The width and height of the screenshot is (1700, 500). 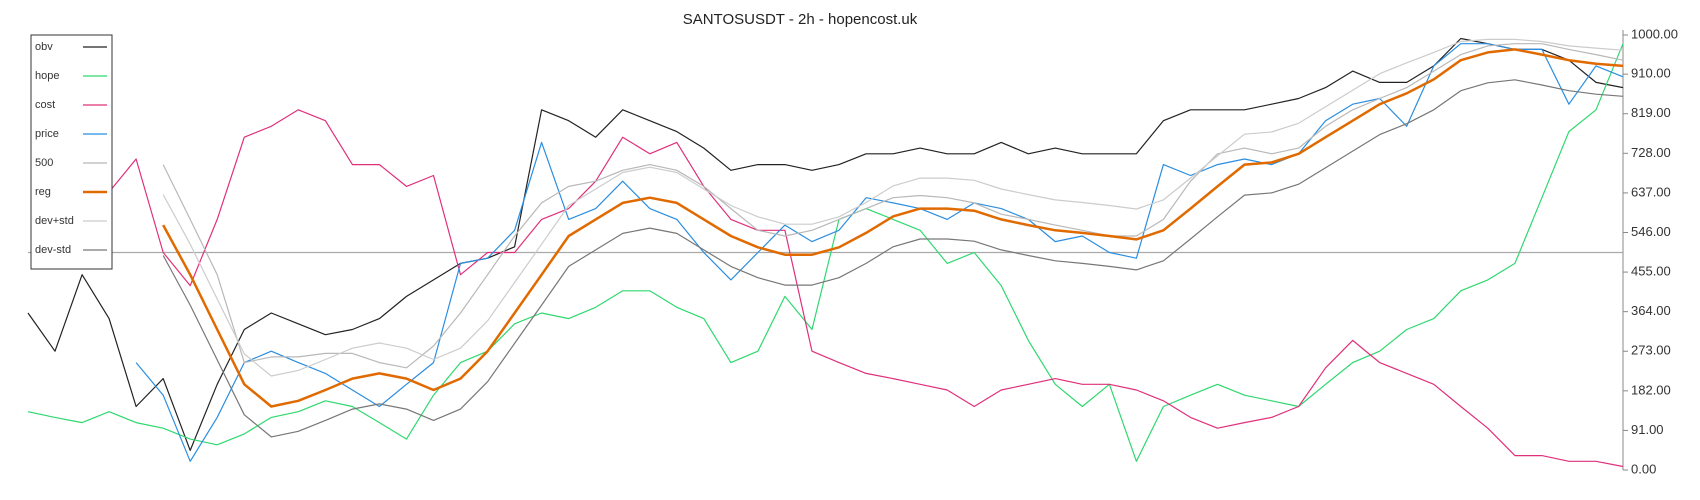 I want to click on y-tick-label: 546.00, so click(x=1651, y=231).